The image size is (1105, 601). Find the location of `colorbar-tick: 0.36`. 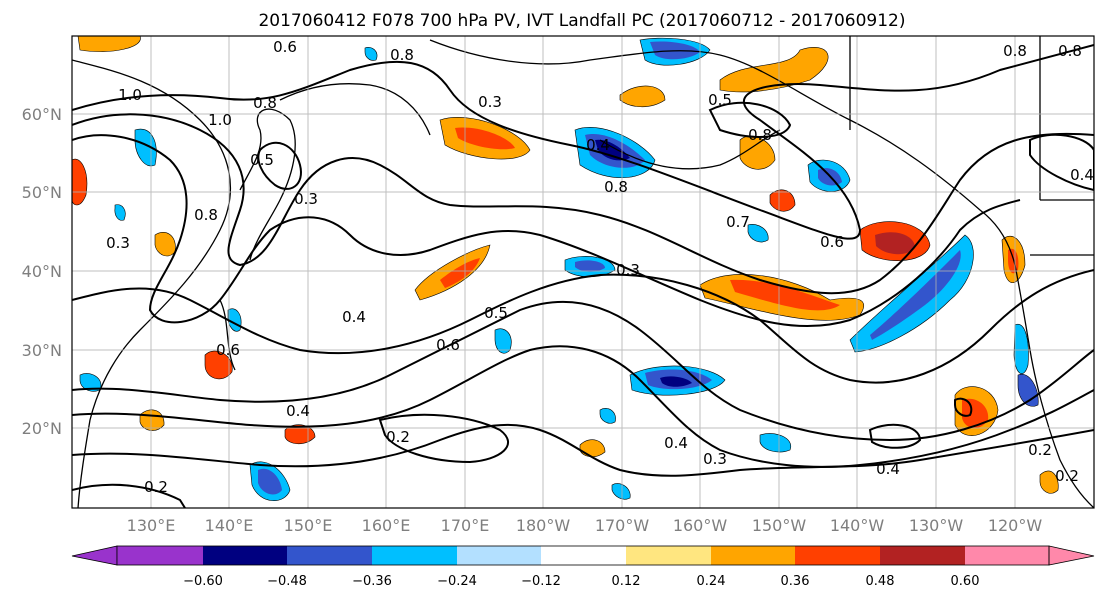

colorbar-tick: 0.36 is located at coordinates (795, 581).